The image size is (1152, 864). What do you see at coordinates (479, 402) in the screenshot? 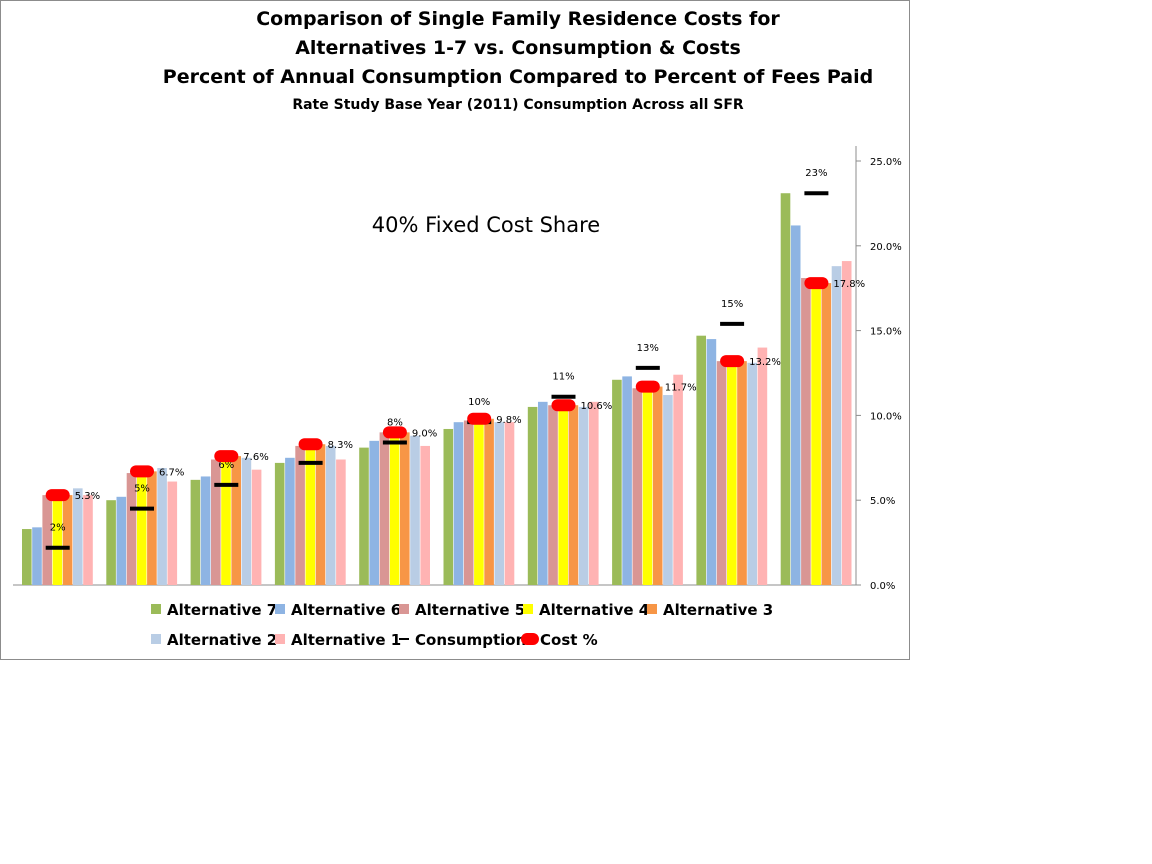
I see `consumption-label: 10%` at bounding box center [479, 402].